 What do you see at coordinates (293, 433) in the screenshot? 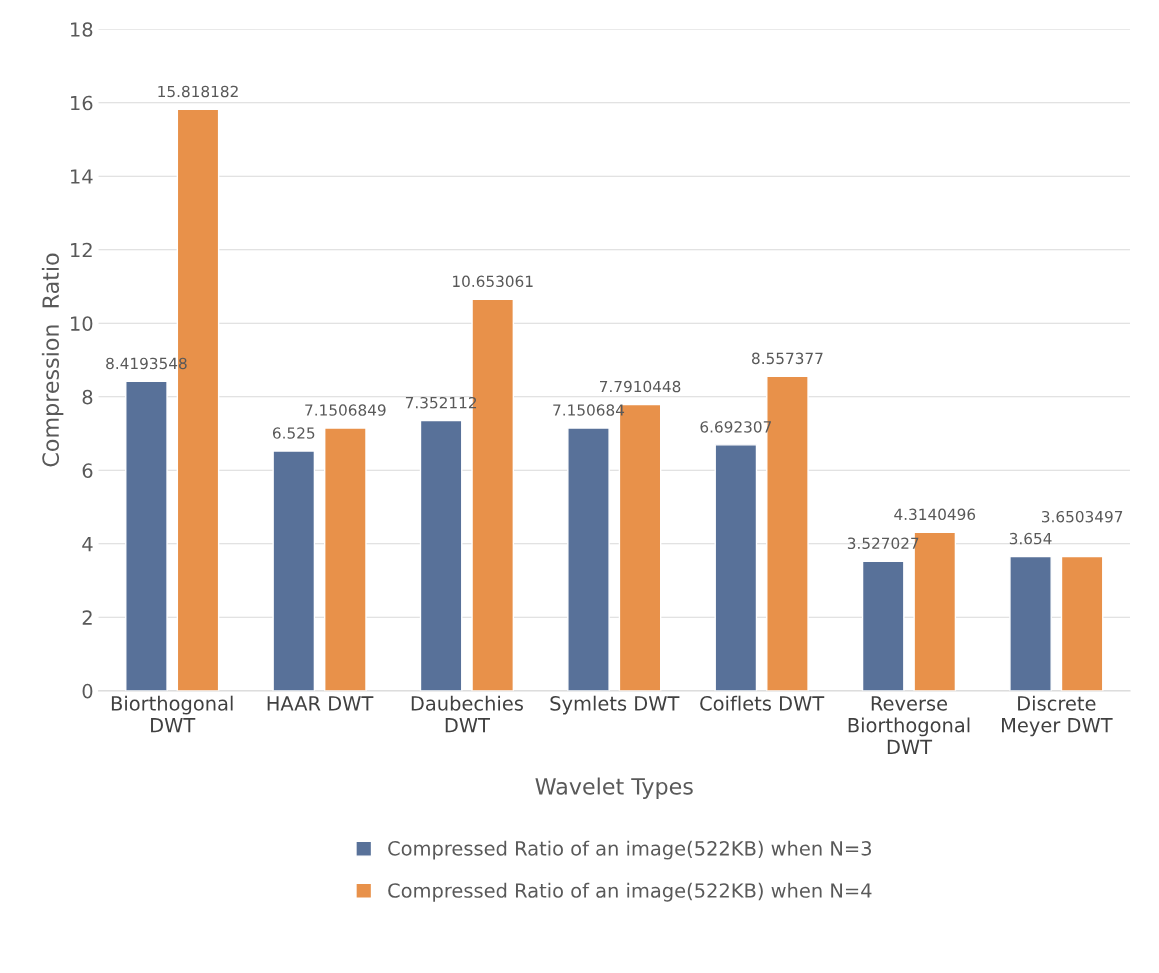
I see `data-label: 6.525` at bounding box center [293, 433].